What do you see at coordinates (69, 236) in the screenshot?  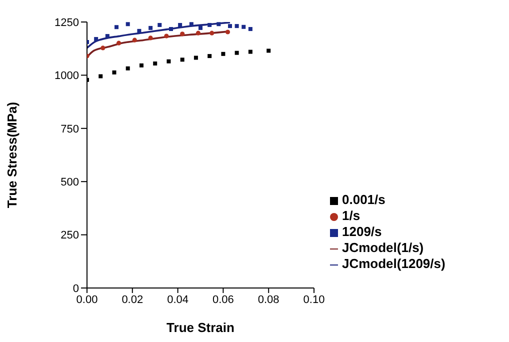 I see `y-tick-label: 250` at bounding box center [69, 236].